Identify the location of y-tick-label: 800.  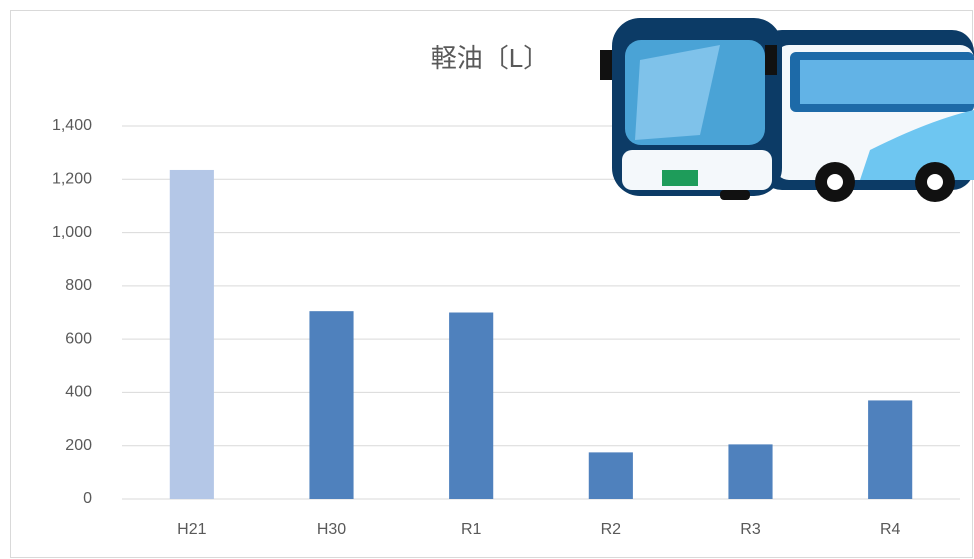
(78, 285).